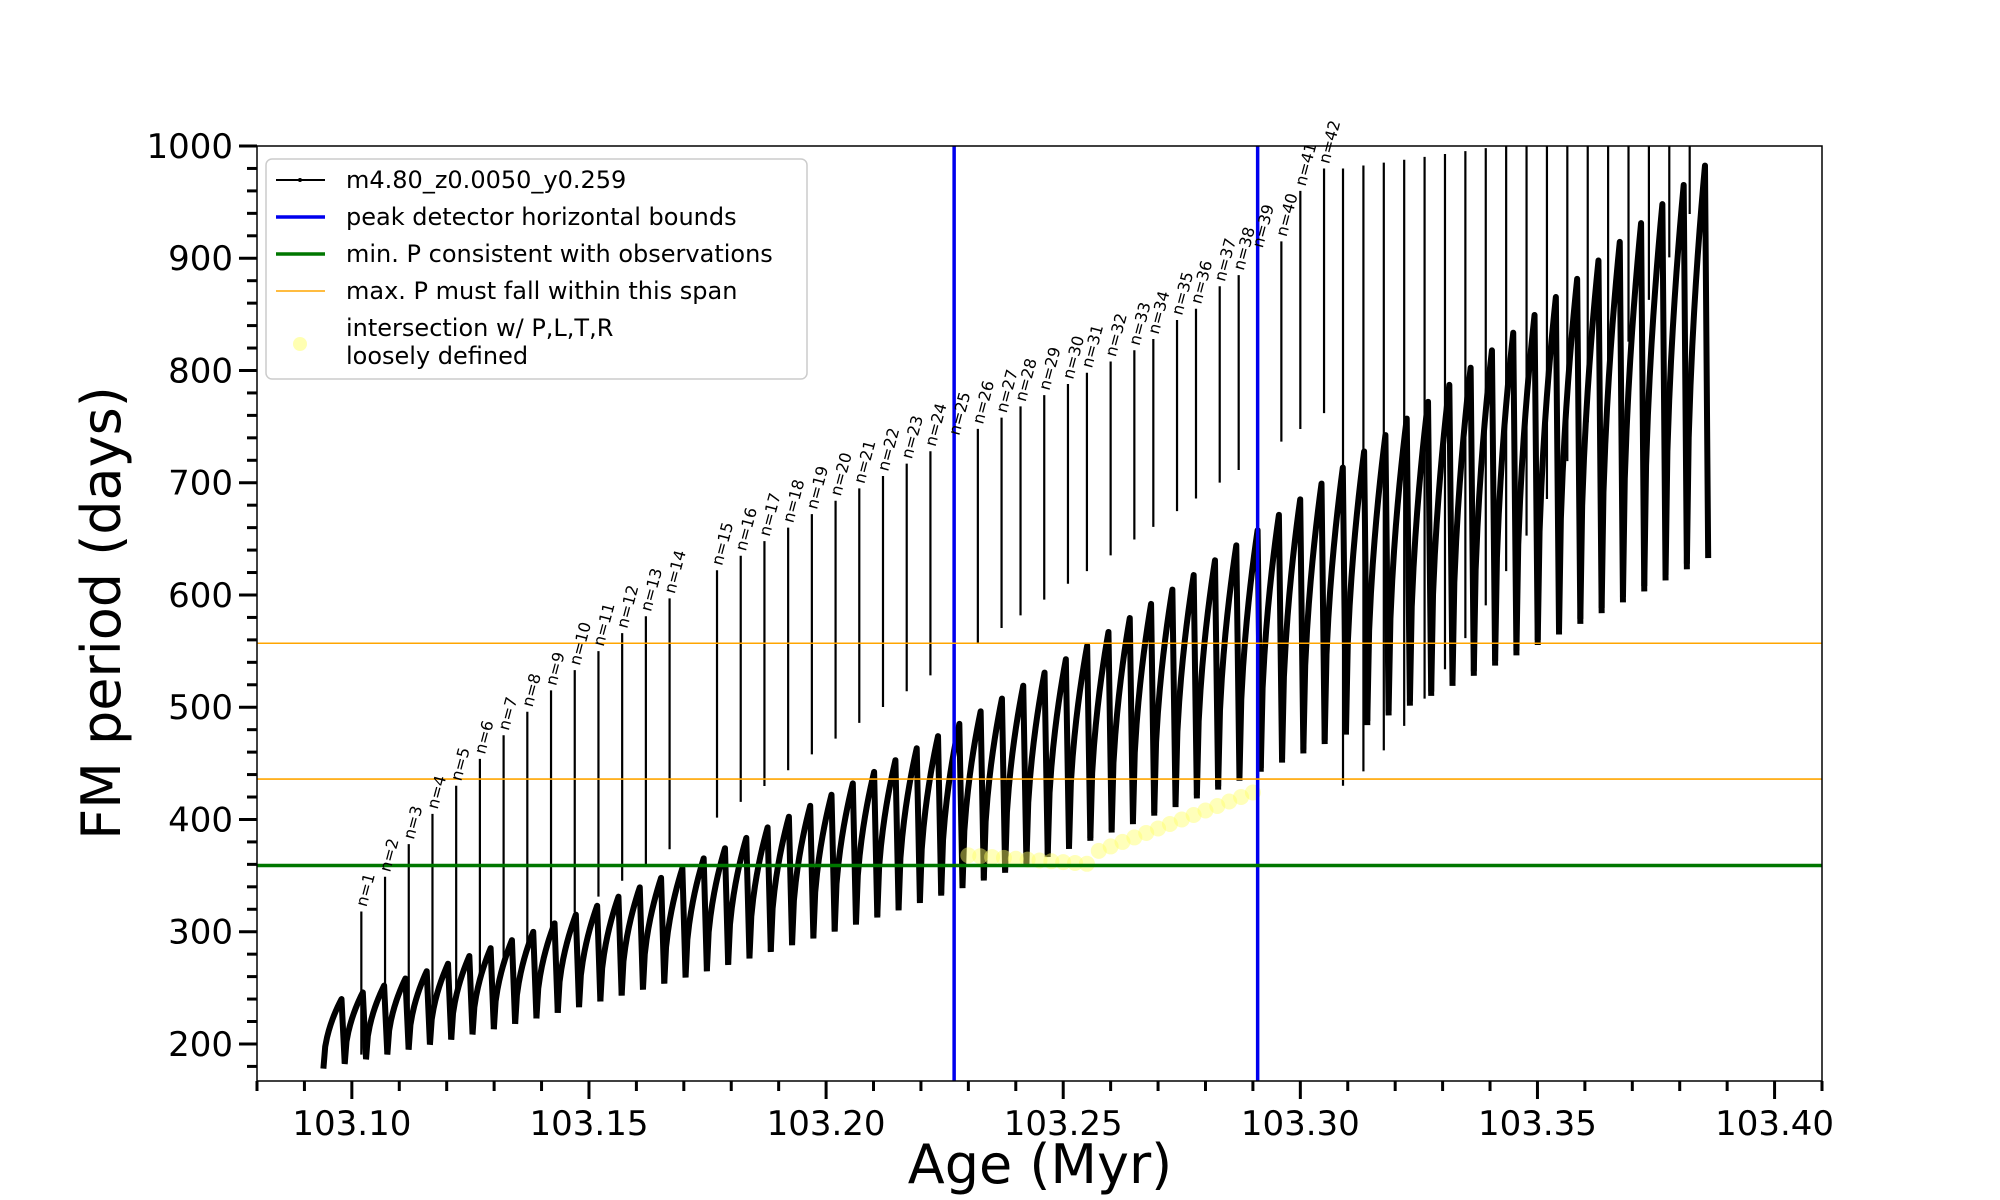 This screenshot has width=2000, height=1200. Describe the element at coordinates (588, 1124) in the screenshot. I see `x-tick-label: 103.15` at that location.